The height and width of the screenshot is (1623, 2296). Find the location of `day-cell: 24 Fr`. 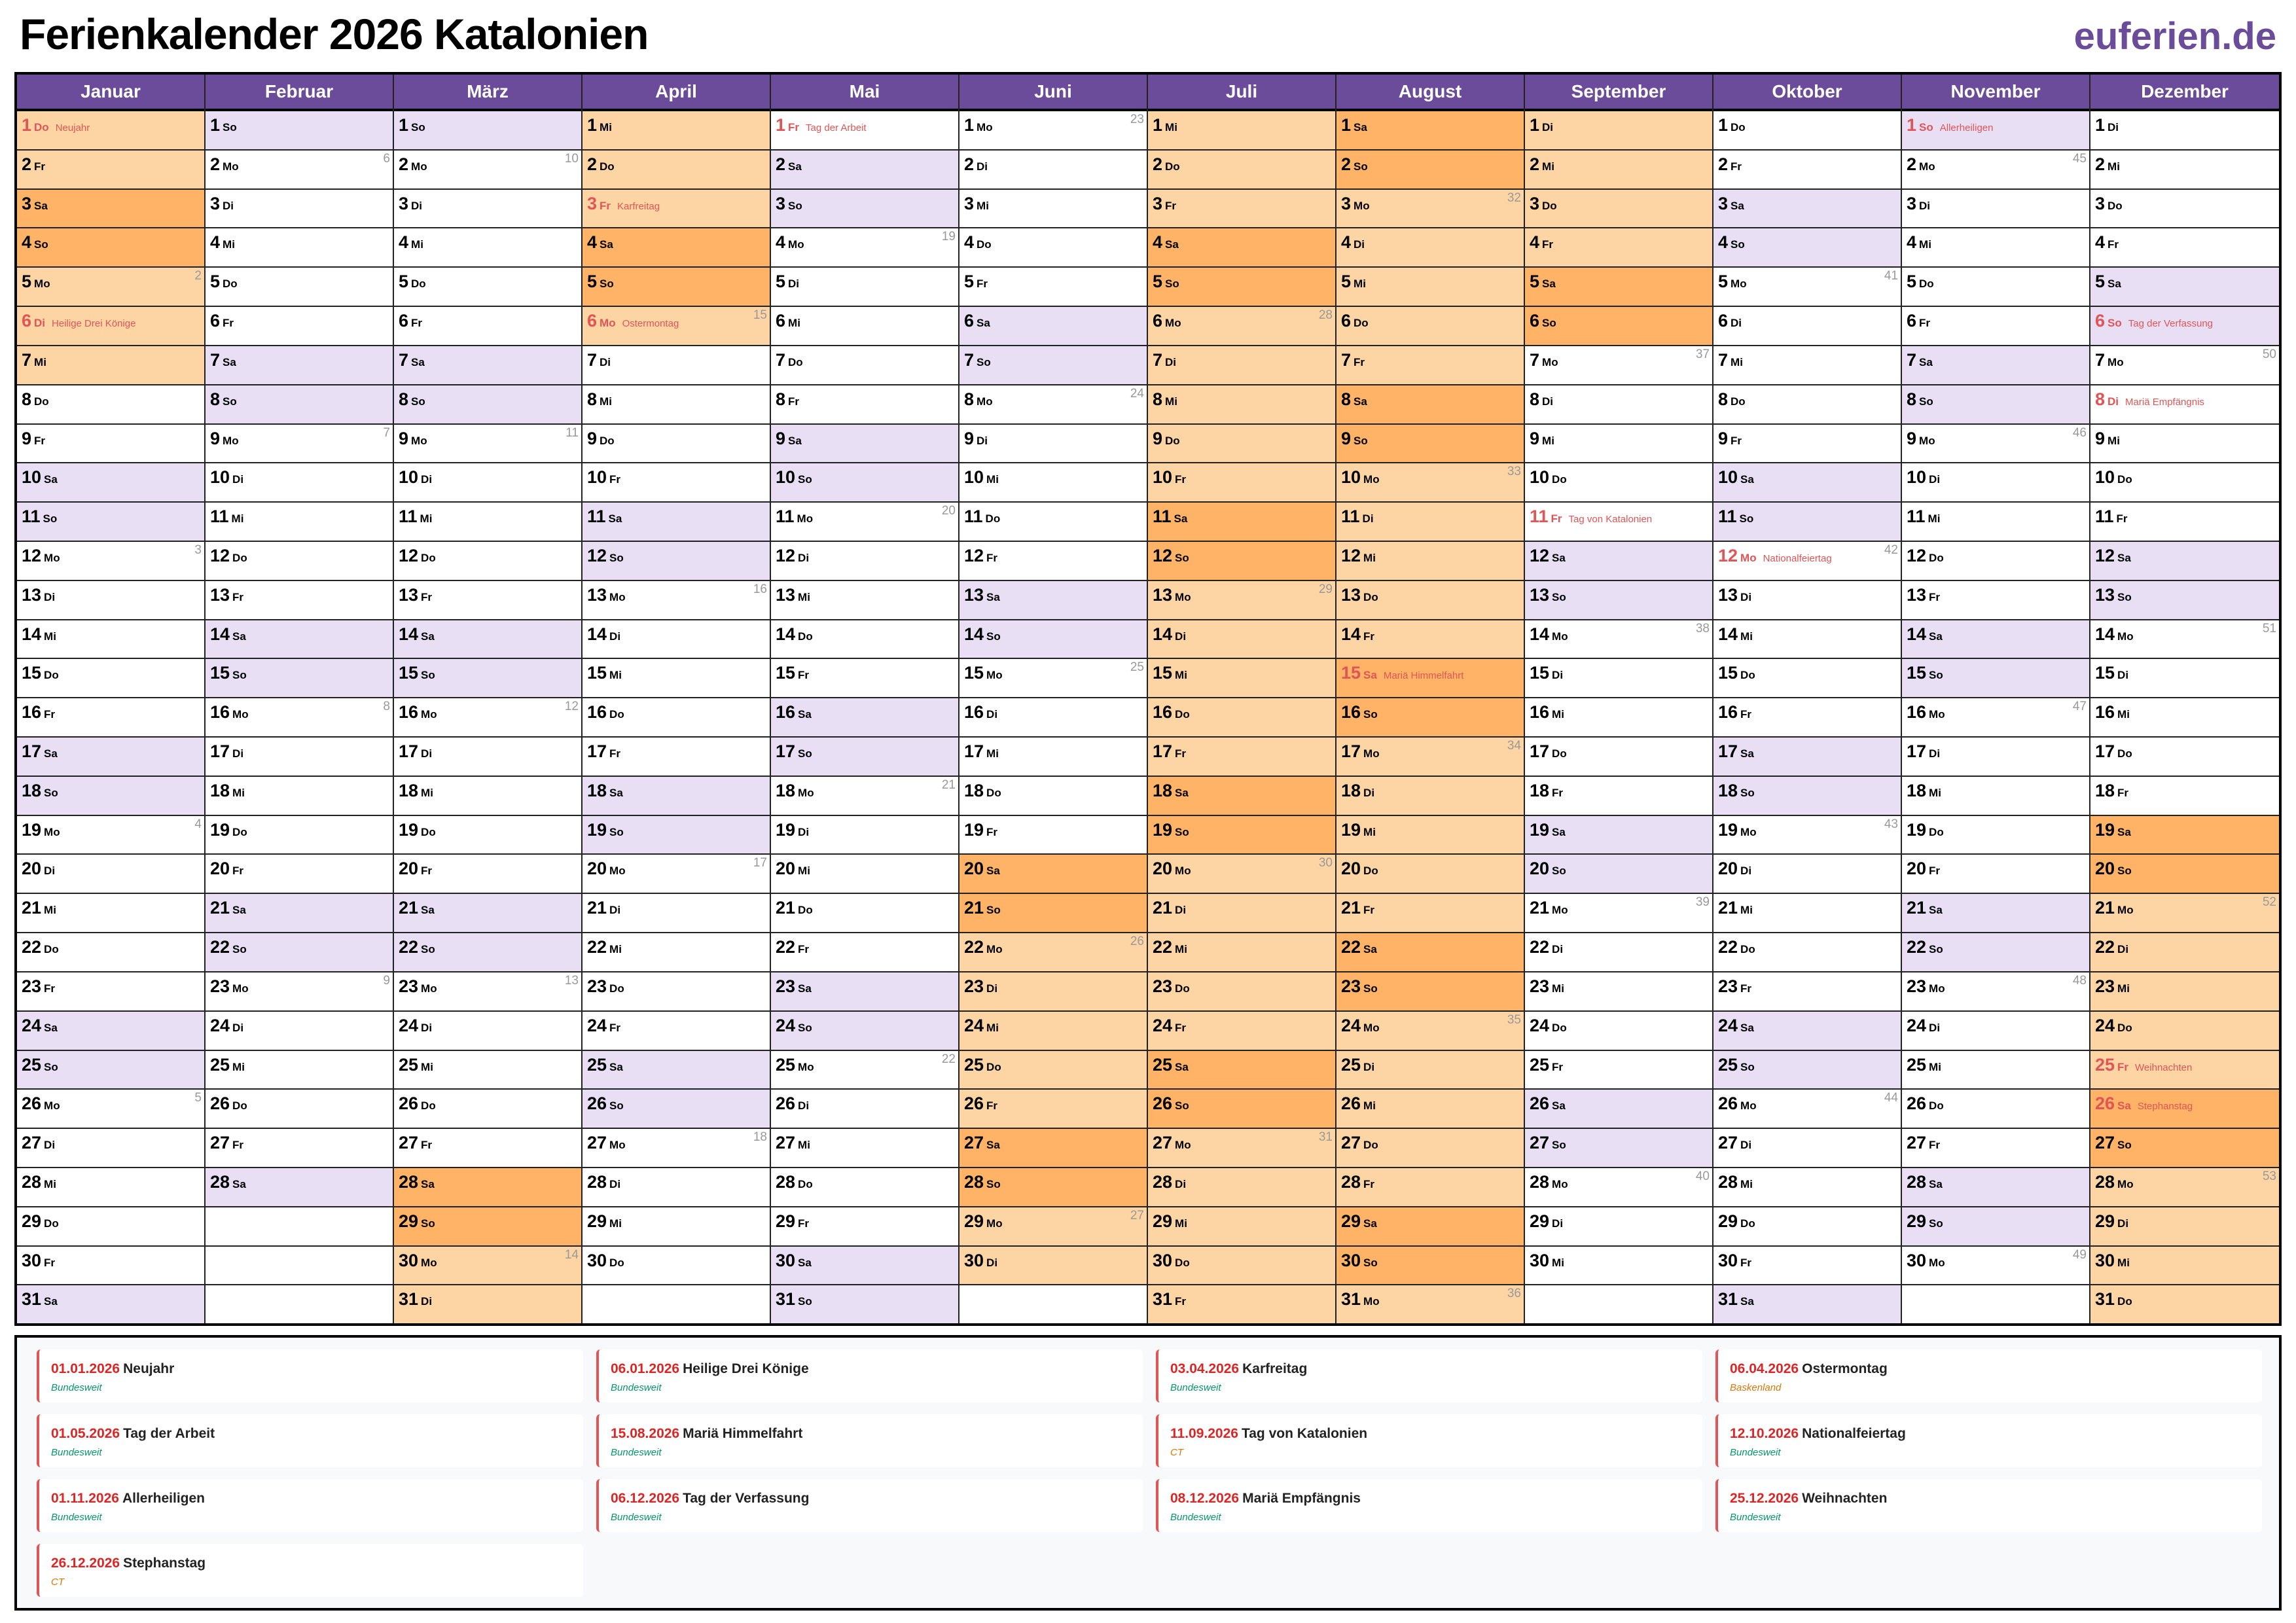

day-cell: 24 Fr is located at coordinates (1241, 1031).